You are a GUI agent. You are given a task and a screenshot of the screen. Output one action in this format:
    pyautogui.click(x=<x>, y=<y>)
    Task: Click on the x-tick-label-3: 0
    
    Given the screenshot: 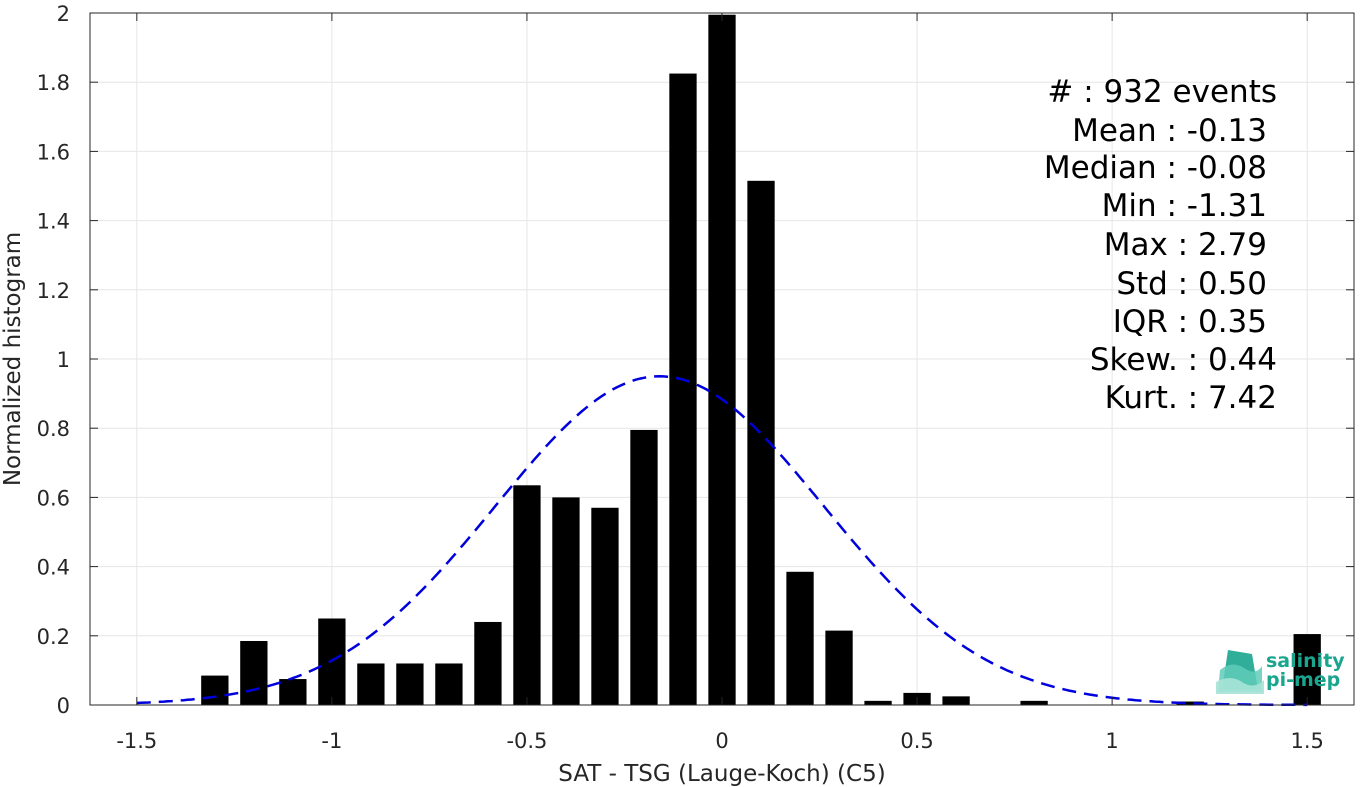 What is the action you would take?
    pyautogui.click(x=721, y=741)
    